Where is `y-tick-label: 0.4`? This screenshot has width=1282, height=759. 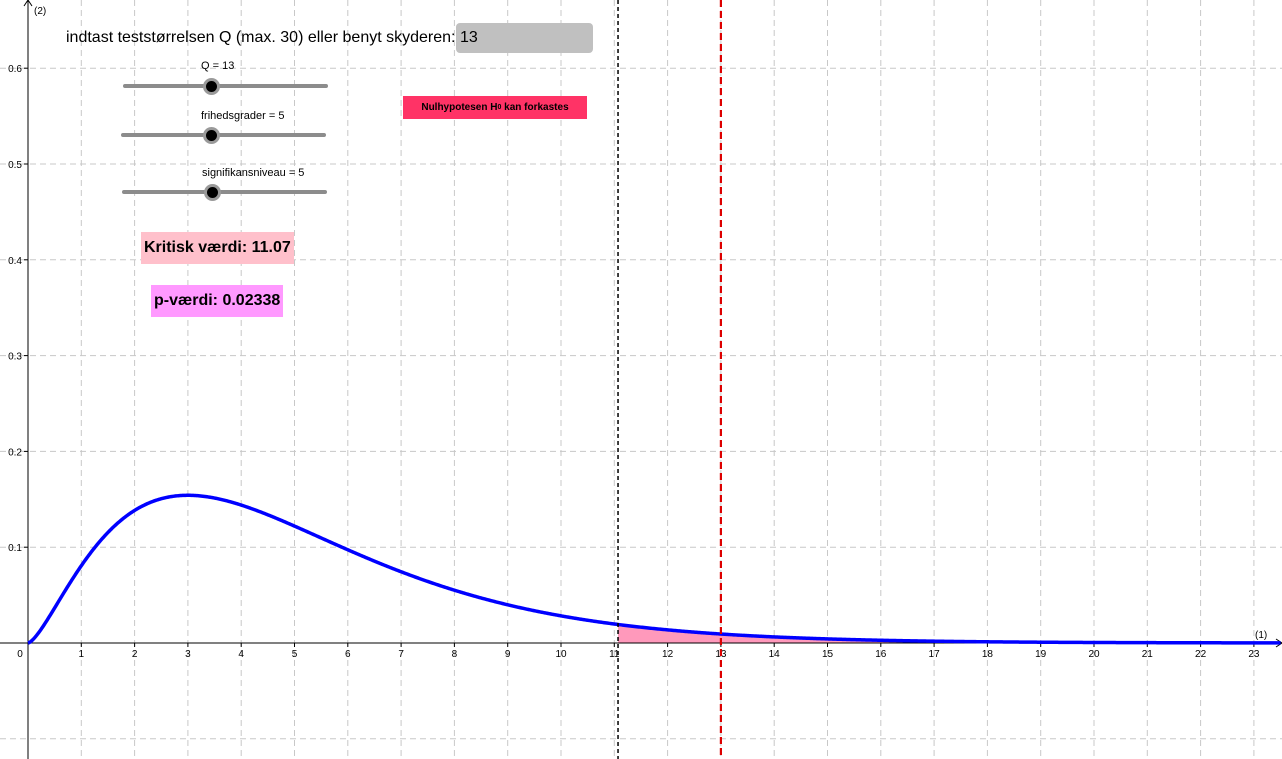
y-tick-label: 0.4 is located at coordinates (15, 261).